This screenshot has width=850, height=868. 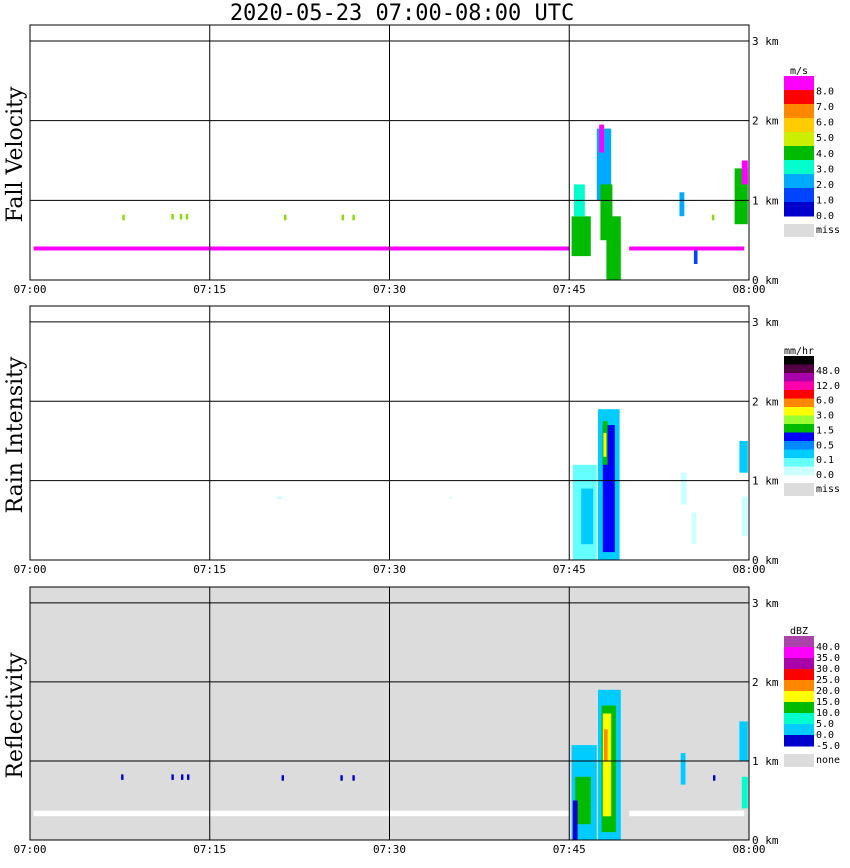 What do you see at coordinates (569, 289) in the screenshot?
I see `x-tick-label: 07:45` at bounding box center [569, 289].